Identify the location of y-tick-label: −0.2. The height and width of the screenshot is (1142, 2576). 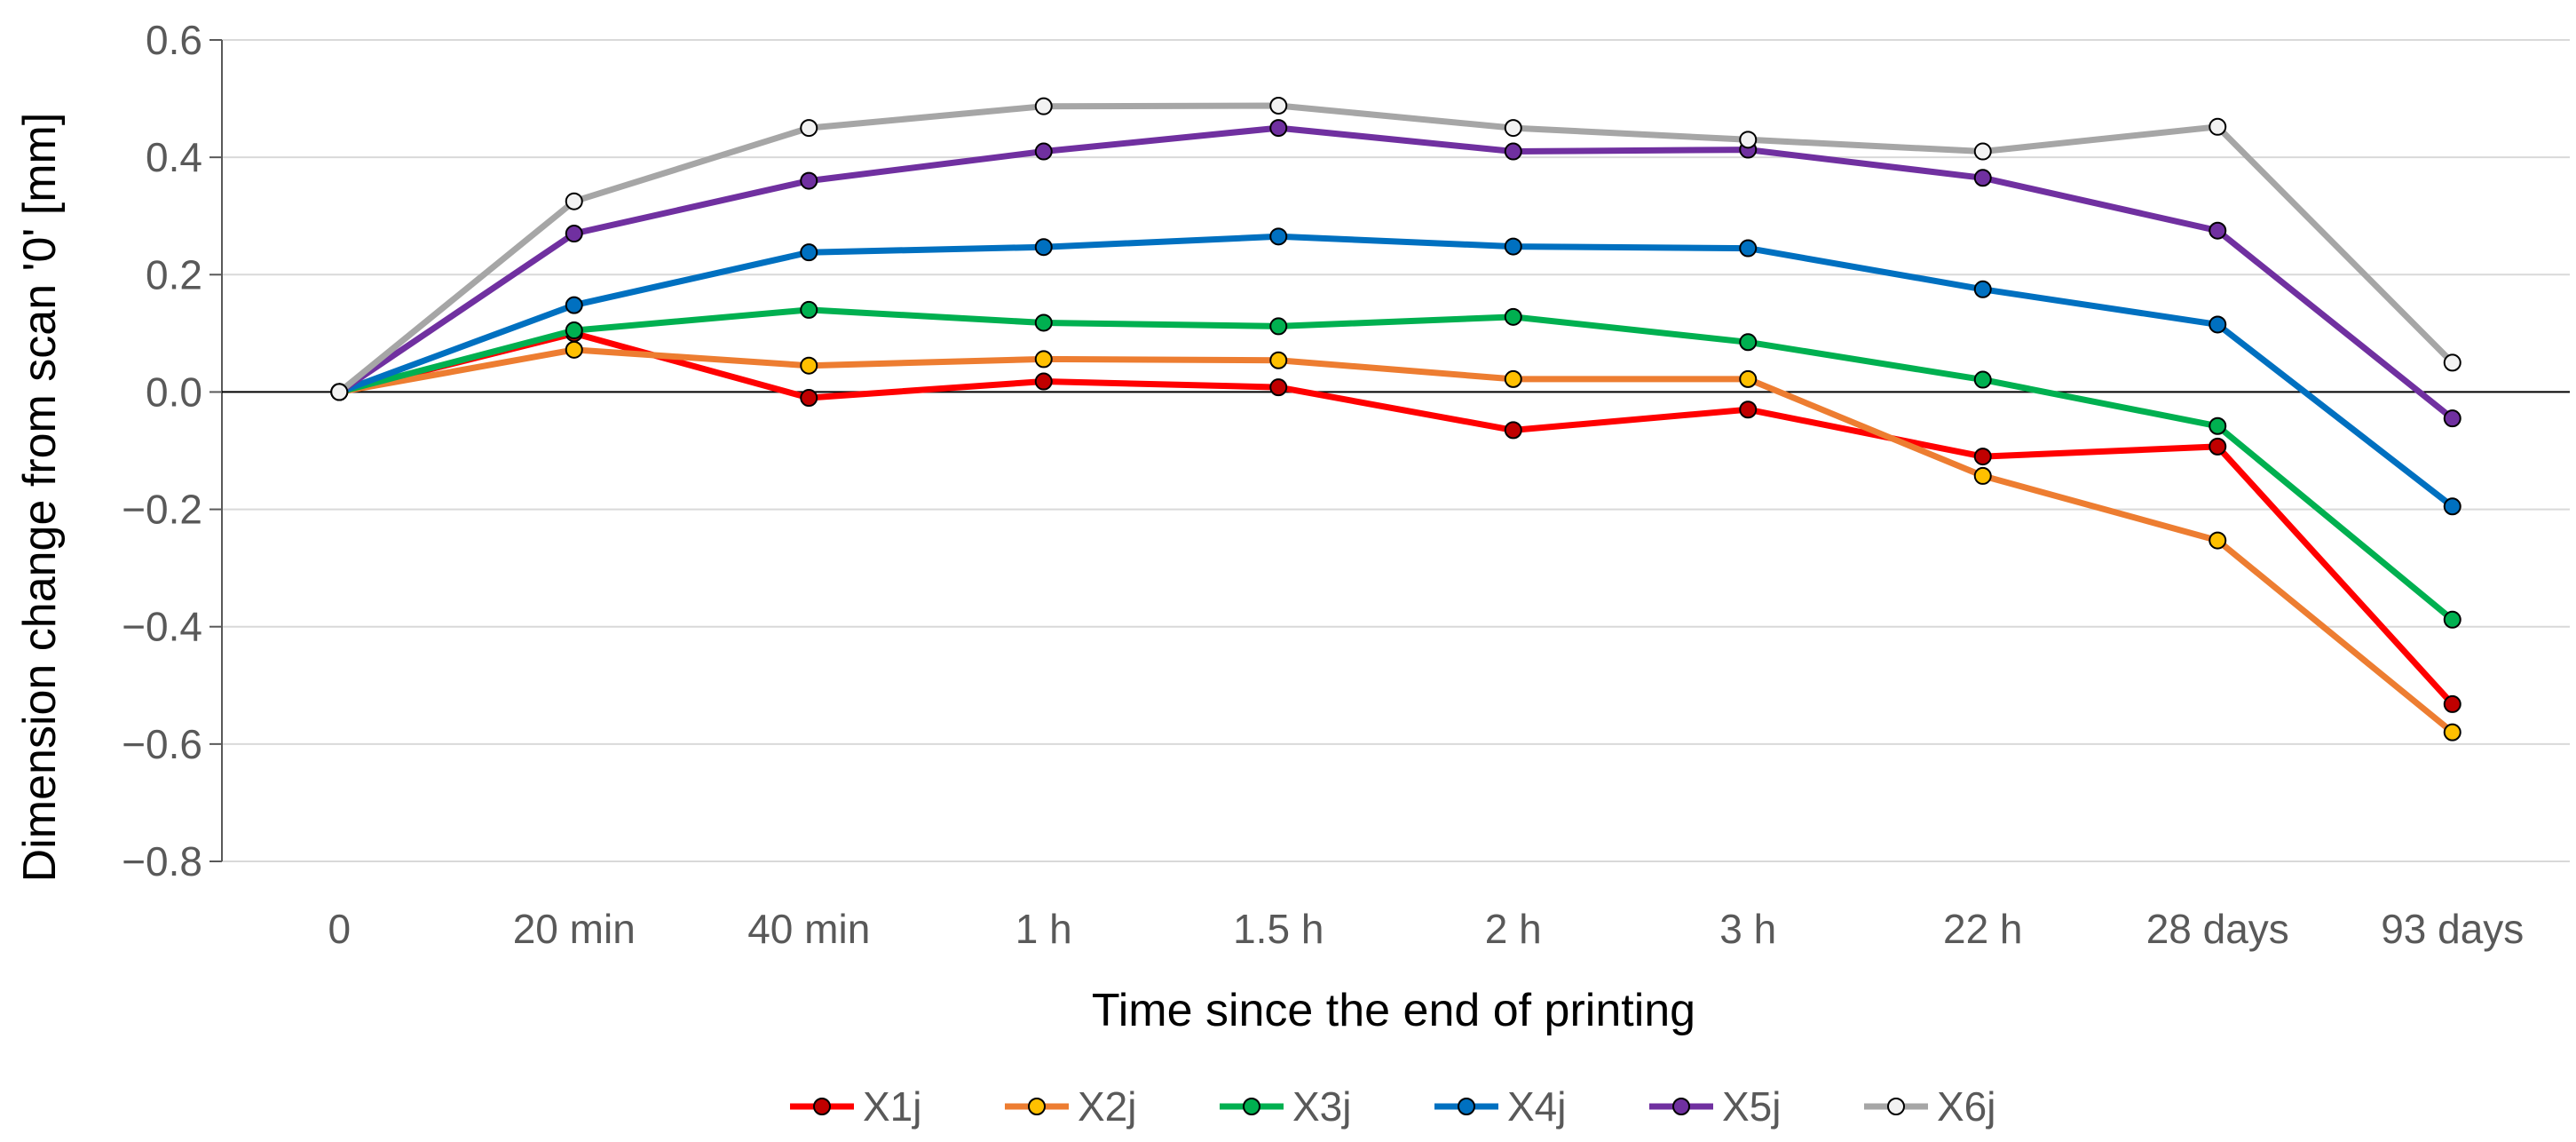
(162, 510).